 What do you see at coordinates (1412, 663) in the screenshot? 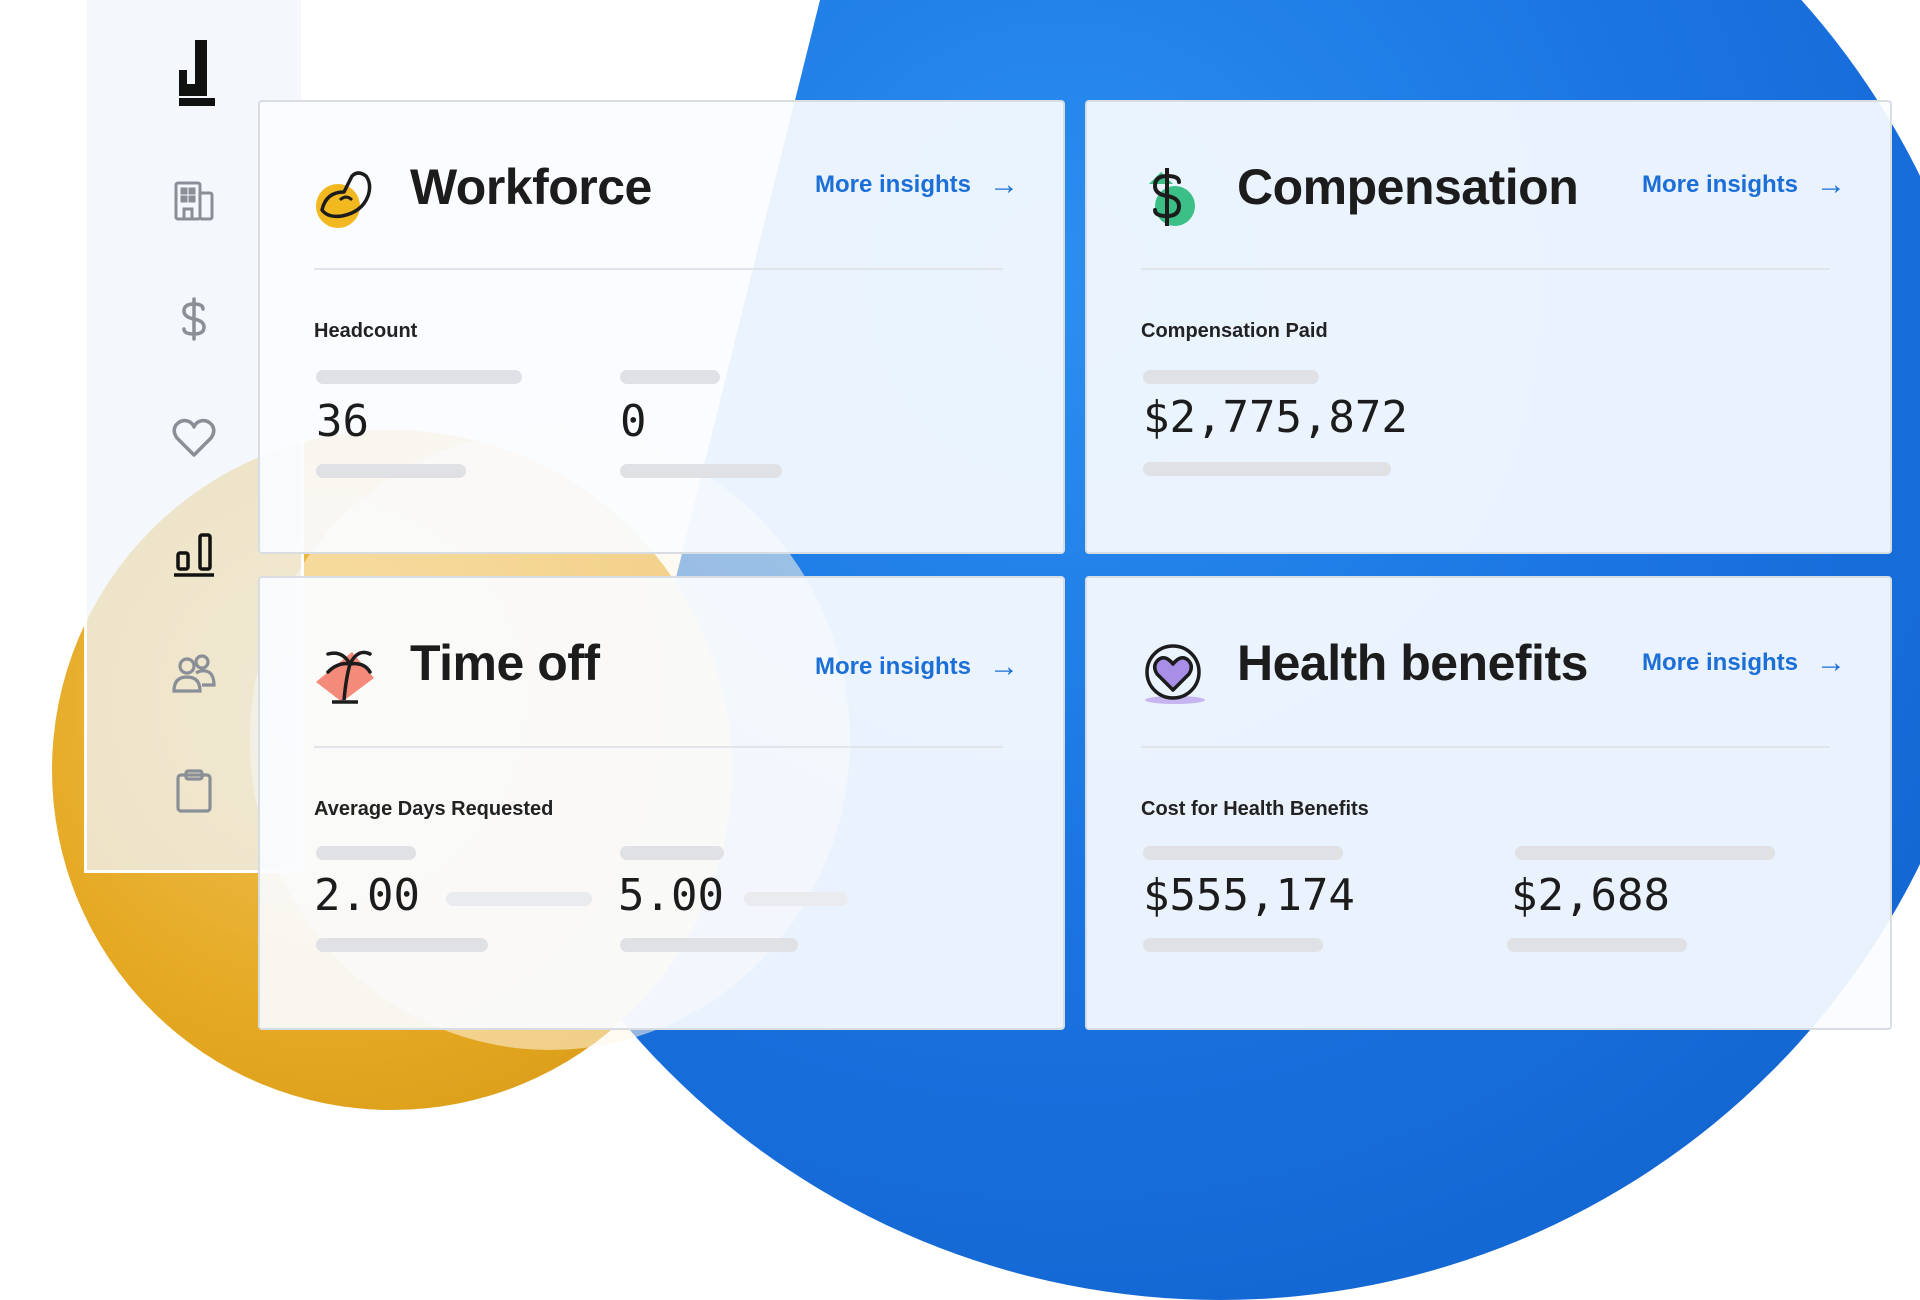
I see `card-title: Health benefits` at bounding box center [1412, 663].